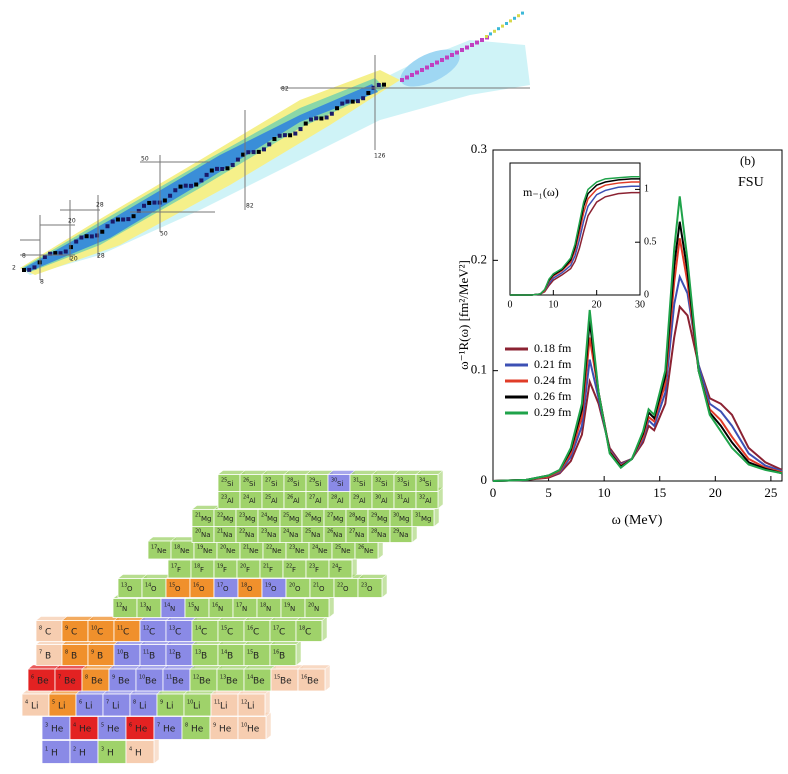 The width and height of the screenshot is (788, 774). What do you see at coordinates (177, 548) in the screenshot?
I see `block-mass: 18` at bounding box center [177, 548].